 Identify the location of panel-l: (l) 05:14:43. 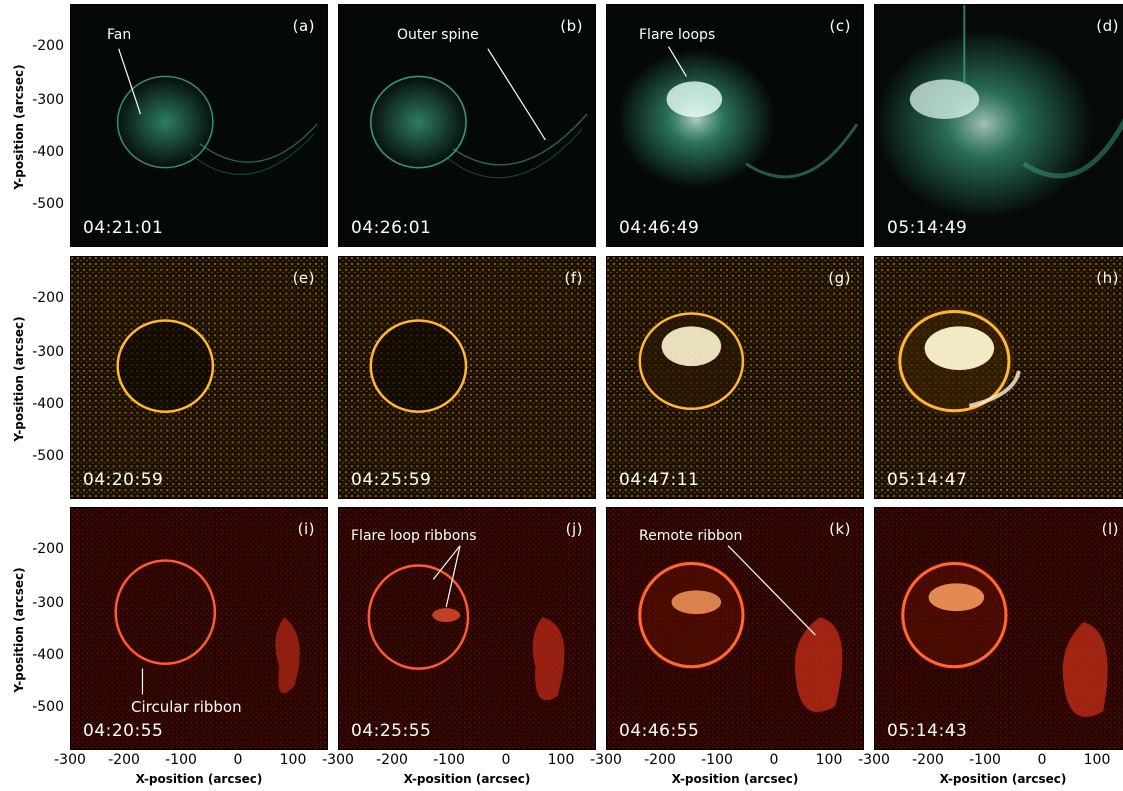
(998, 628).